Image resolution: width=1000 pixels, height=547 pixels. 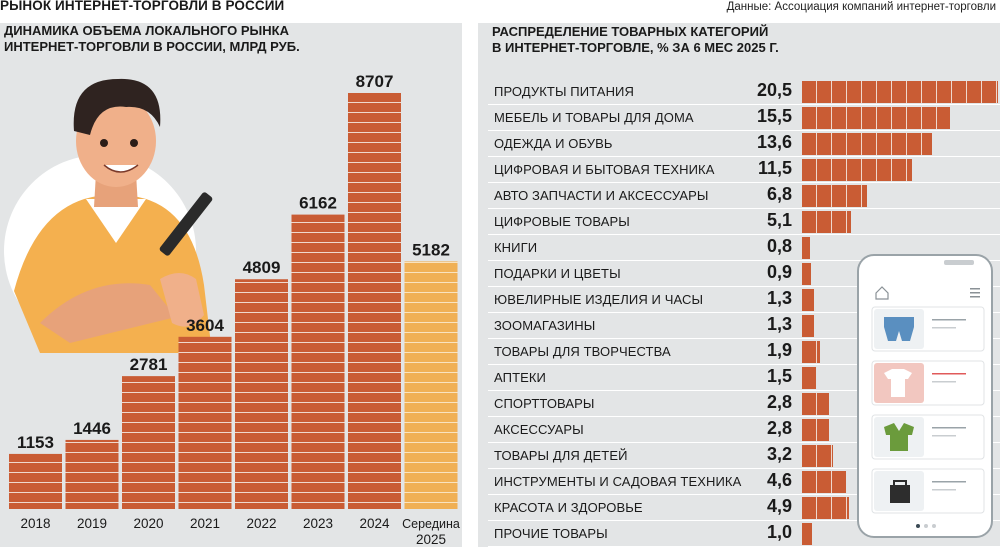 I want to click on bar-value-label: 8707, so click(x=375, y=81).